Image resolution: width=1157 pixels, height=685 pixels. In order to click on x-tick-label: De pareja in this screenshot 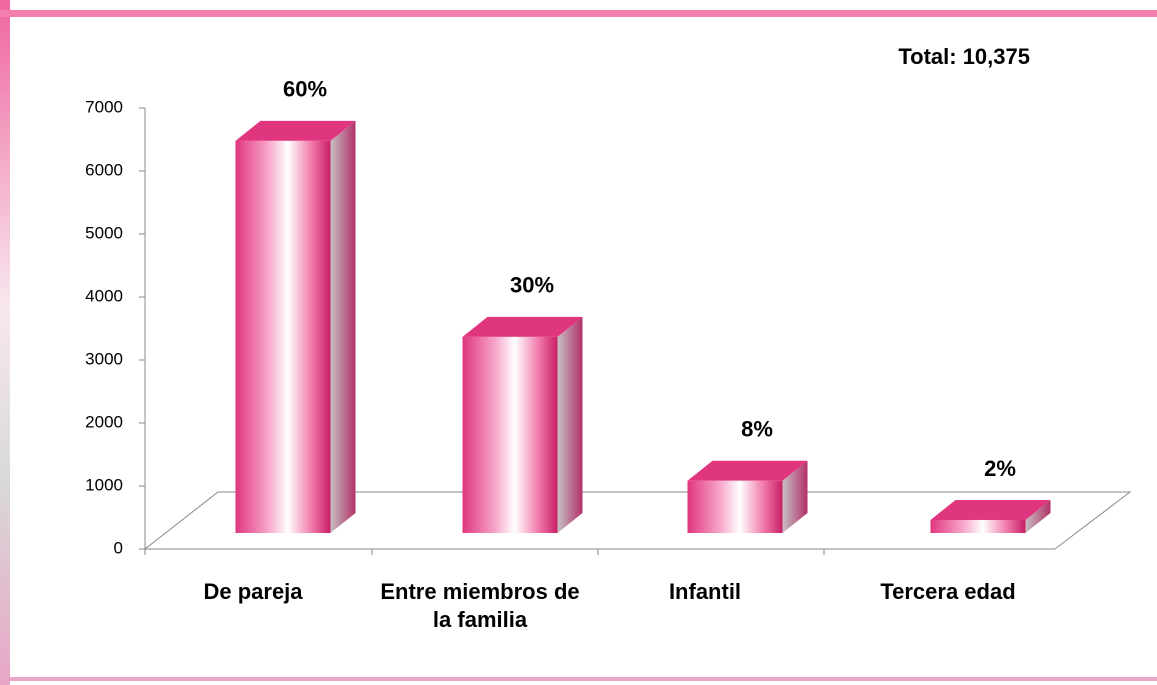, I will do `click(253, 591)`.